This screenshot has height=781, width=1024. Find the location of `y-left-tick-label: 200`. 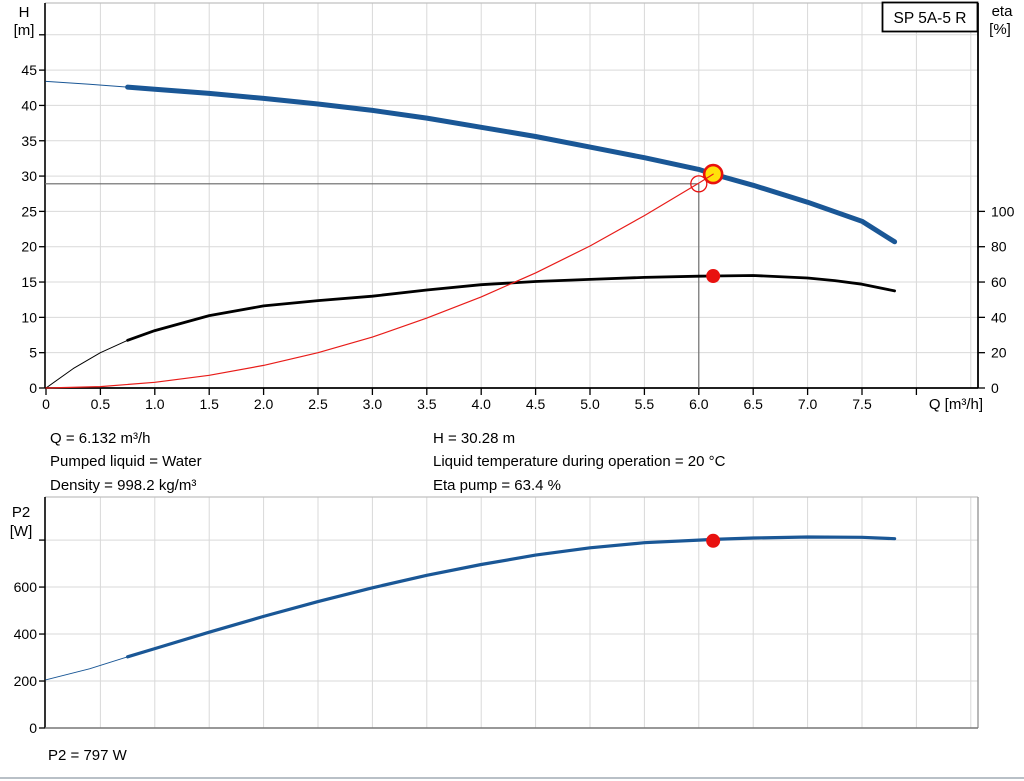

y-left-tick-label: 200 is located at coordinates (26, 681).